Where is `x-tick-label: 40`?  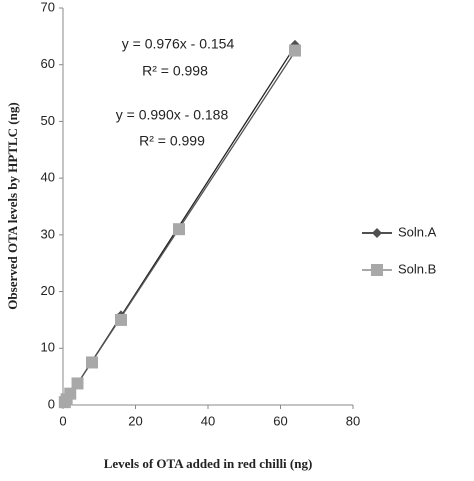
x-tick-label: 40 is located at coordinates (208, 420).